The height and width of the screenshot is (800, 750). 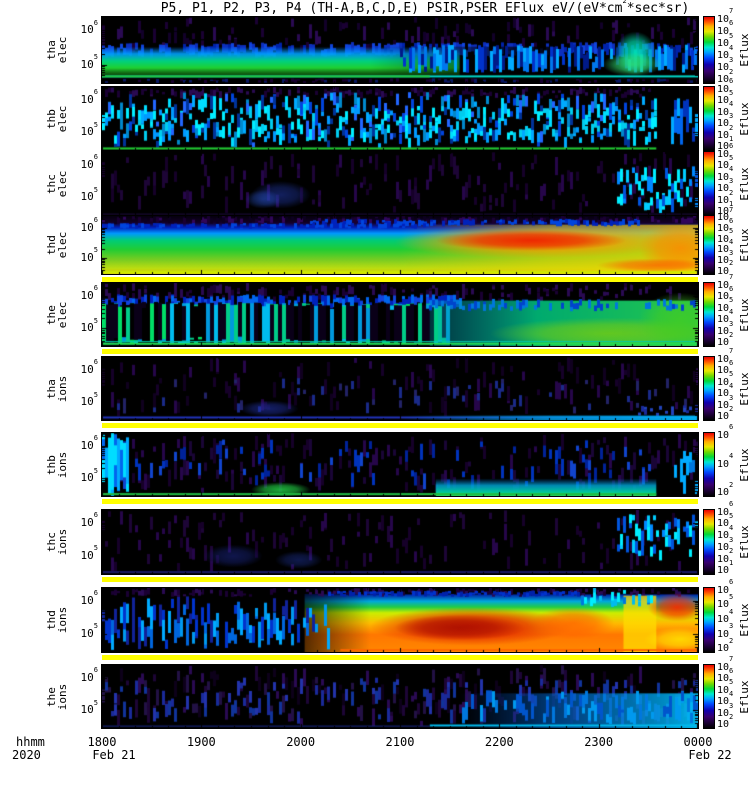 What do you see at coordinates (89, 255) in the screenshot?
I see `y-tick-label-thd-elec-1: 10⁵` at bounding box center [89, 255].